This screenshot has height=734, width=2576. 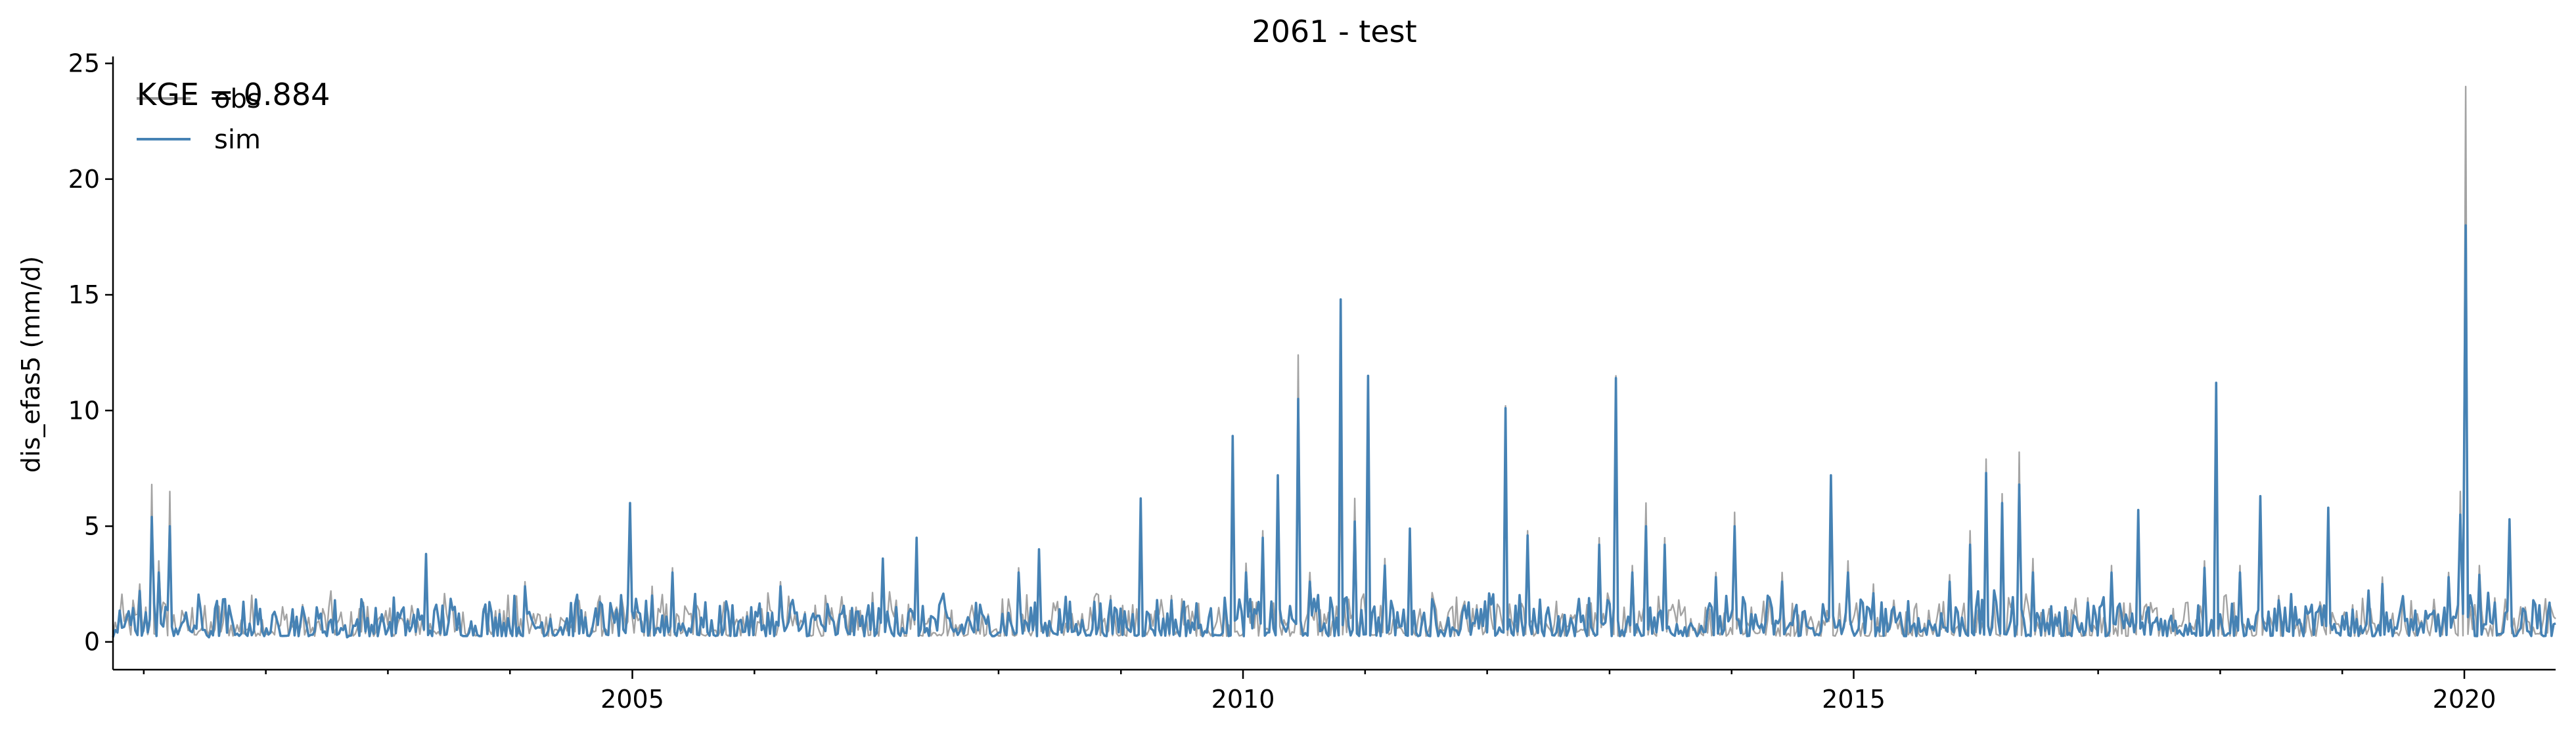 I want to click on y-tick-label: 10, so click(x=84, y=410).